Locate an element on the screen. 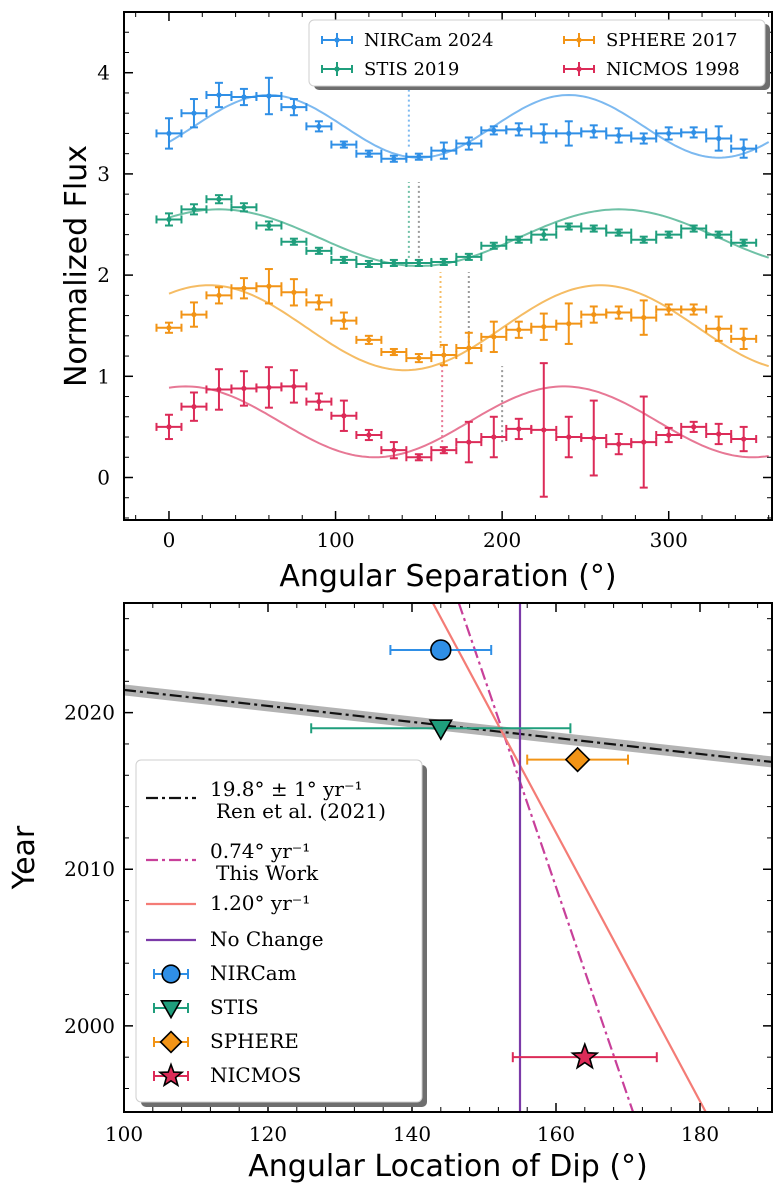  x-tick-label: 200 is located at coordinates (502, 540).